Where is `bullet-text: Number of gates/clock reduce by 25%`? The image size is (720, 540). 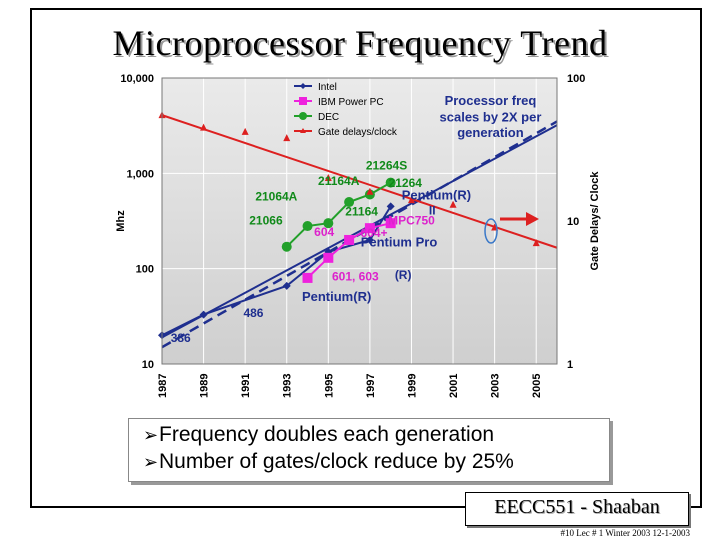
bullet-text: Number of gates/clock reduce by 25% is located at coordinates (336, 461).